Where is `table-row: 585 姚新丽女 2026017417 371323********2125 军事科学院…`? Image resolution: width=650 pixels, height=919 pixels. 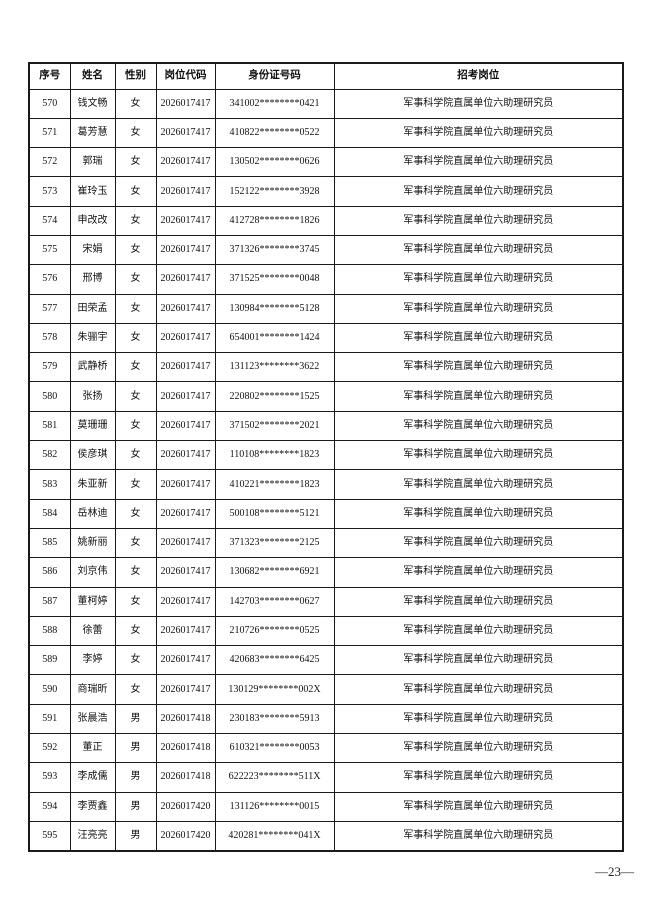
table-row: 585 姚新丽女 2026017417 371323********2125 军事科学院… is located at coordinates (326, 543).